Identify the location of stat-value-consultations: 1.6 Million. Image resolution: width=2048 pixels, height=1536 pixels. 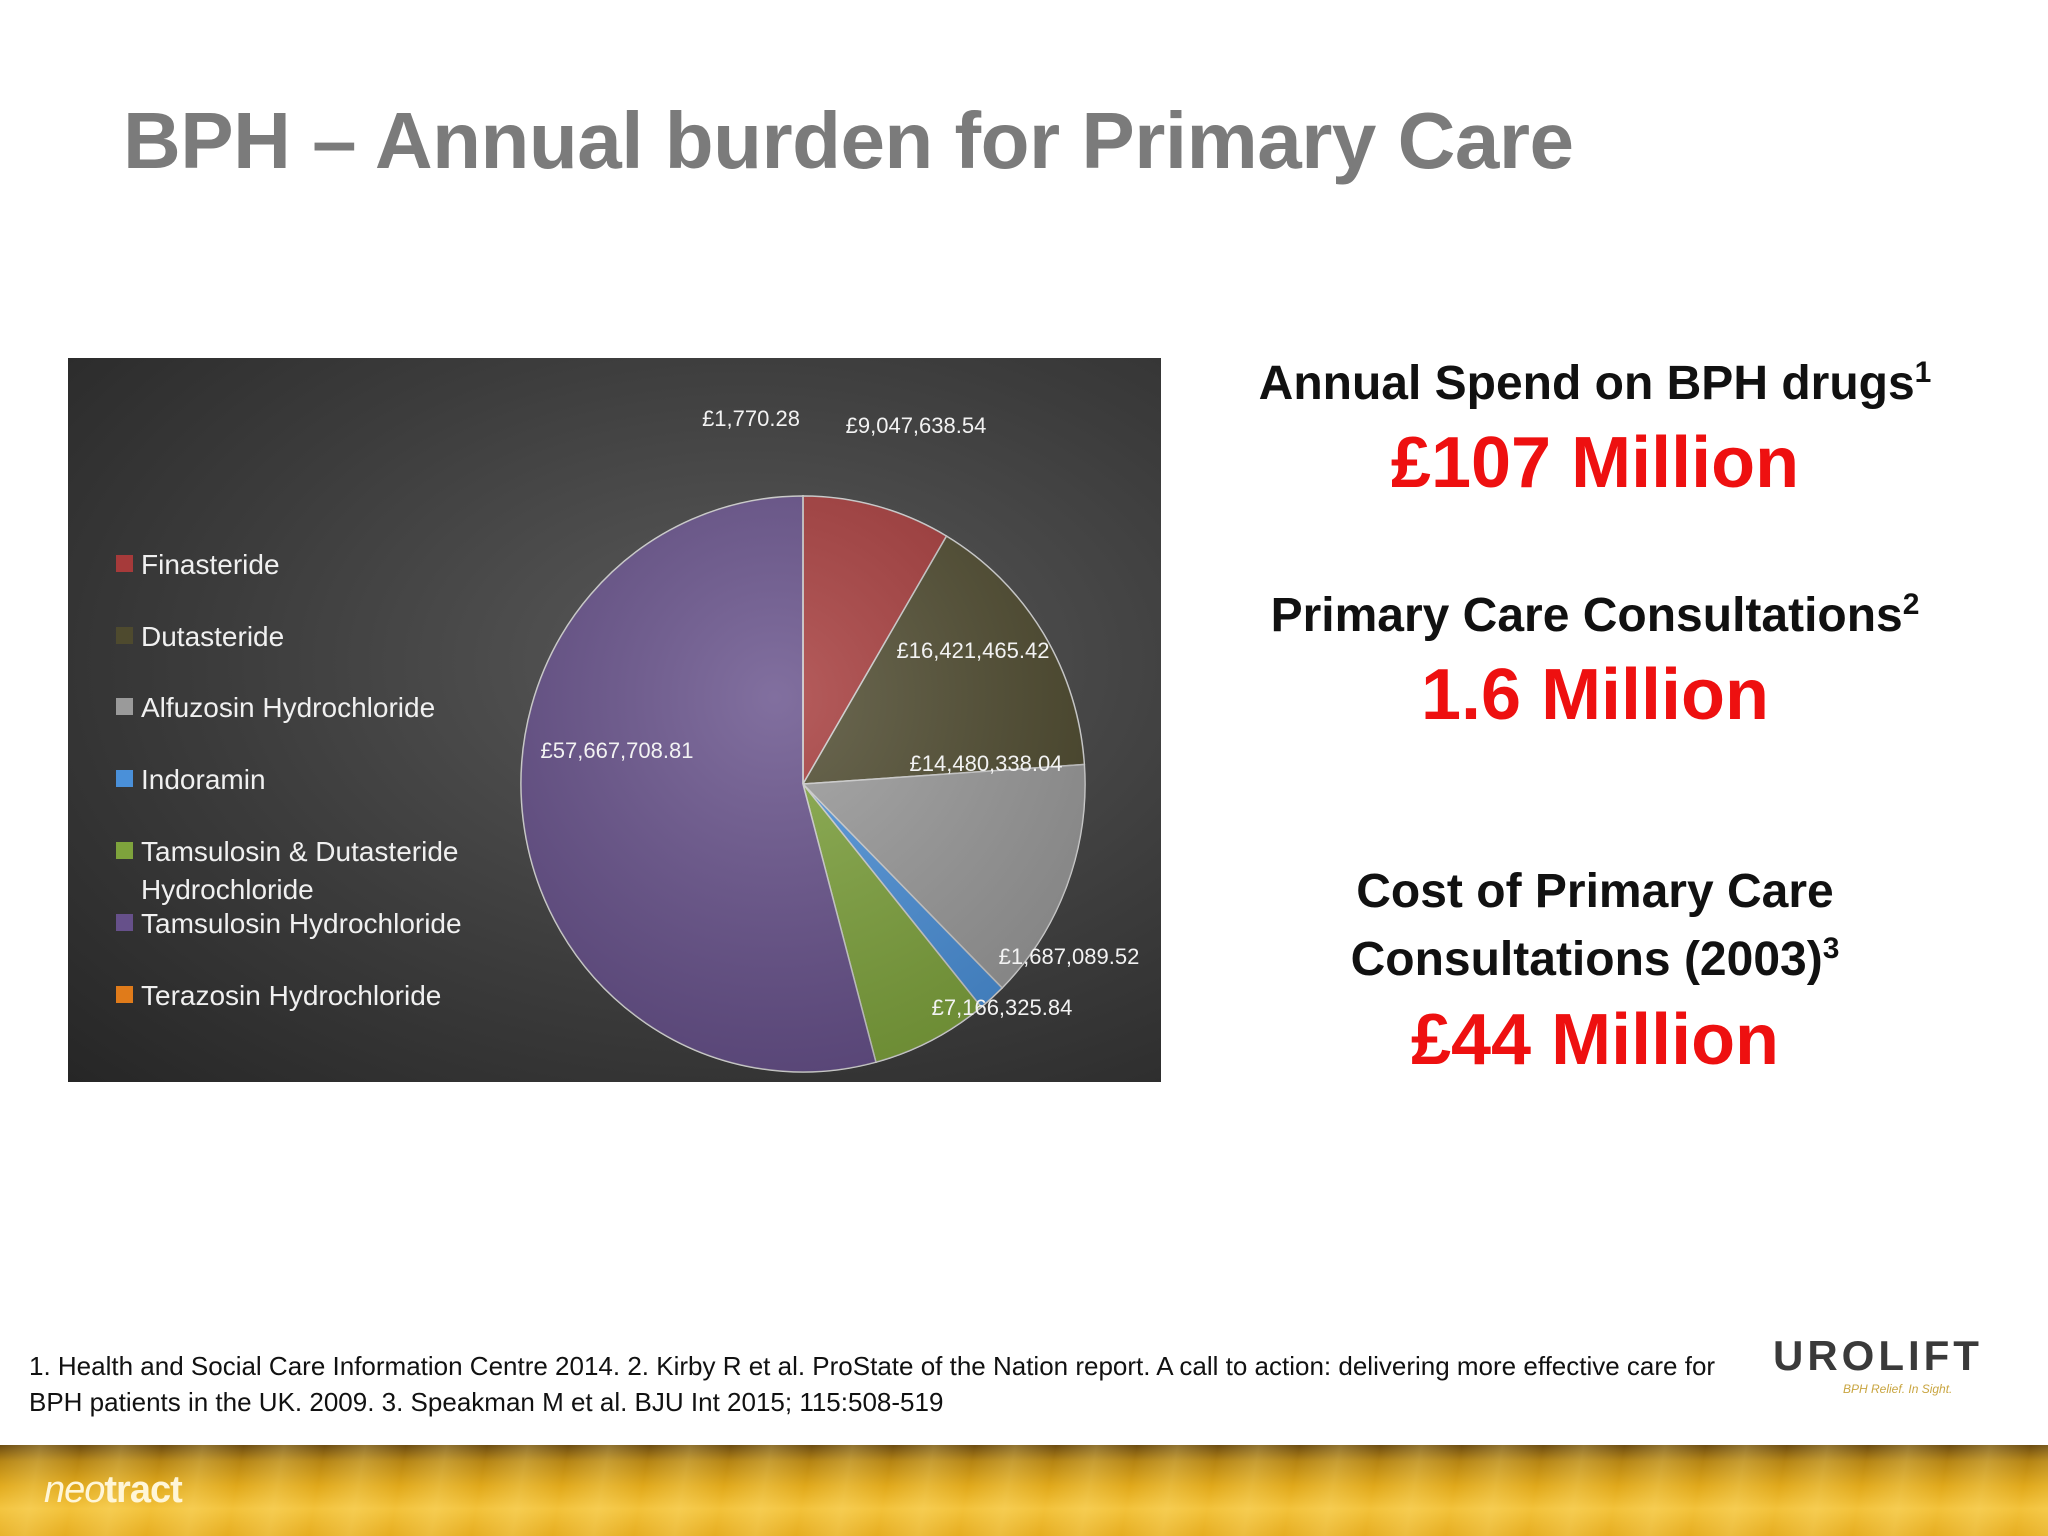
(1595, 695).